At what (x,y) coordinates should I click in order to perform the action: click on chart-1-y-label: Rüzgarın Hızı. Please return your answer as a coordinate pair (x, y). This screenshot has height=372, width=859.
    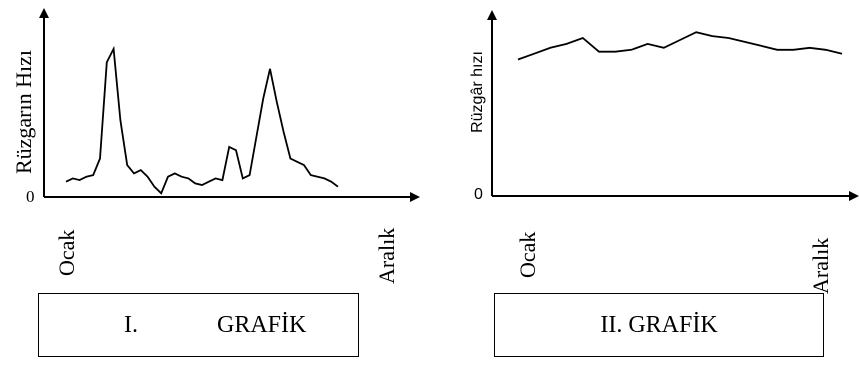
    Looking at the image, I should click on (23, 112).